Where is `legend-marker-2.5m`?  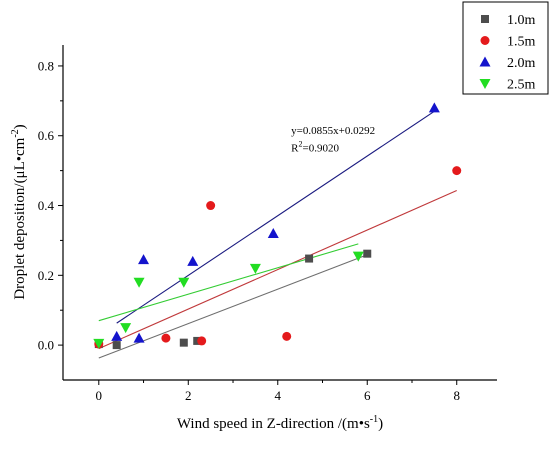 legend-marker-2.5m is located at coordinates (485, 84).